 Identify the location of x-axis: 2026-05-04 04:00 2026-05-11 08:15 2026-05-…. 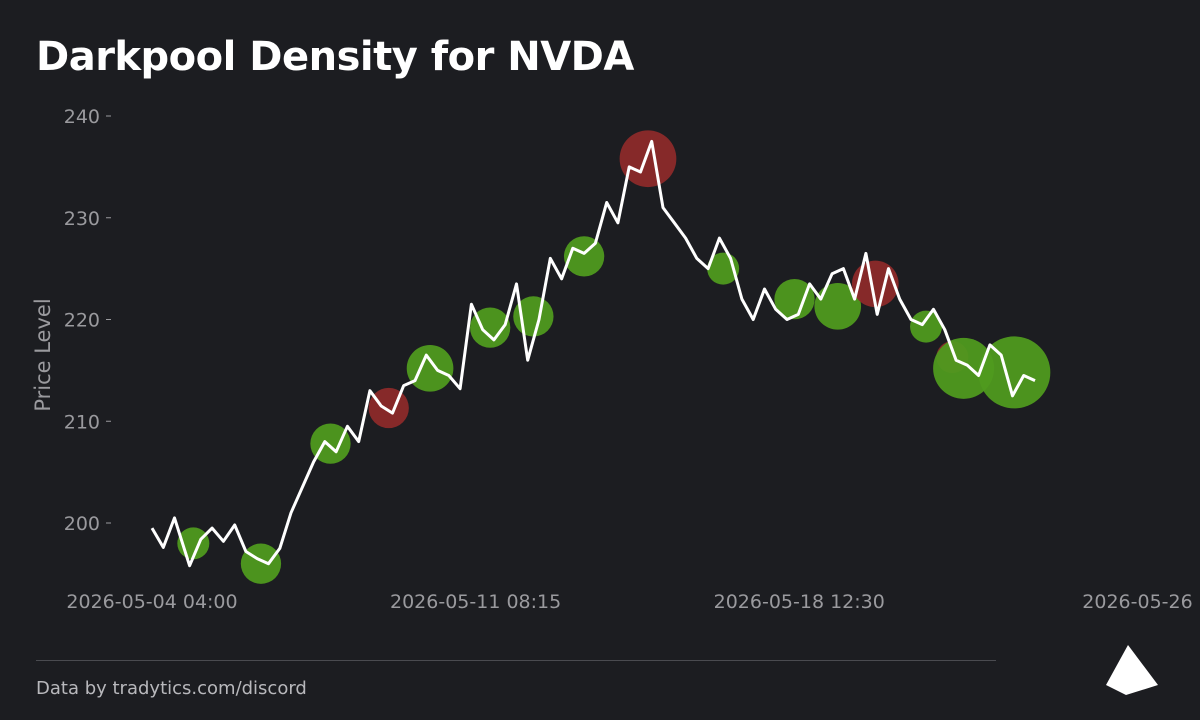
(633, 602).